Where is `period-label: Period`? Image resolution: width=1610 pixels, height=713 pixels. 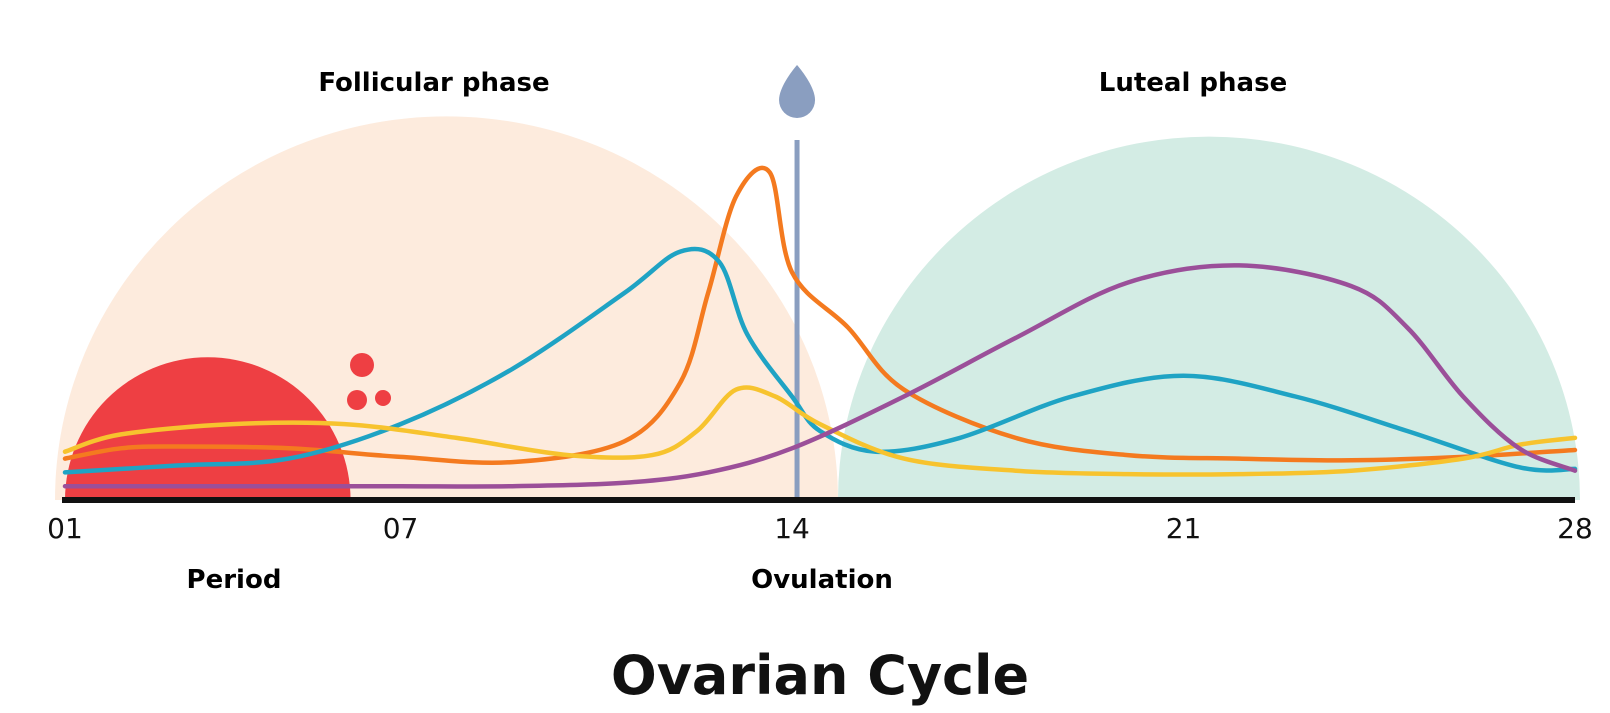 period-label: Period is located at coordinates (234, 580).